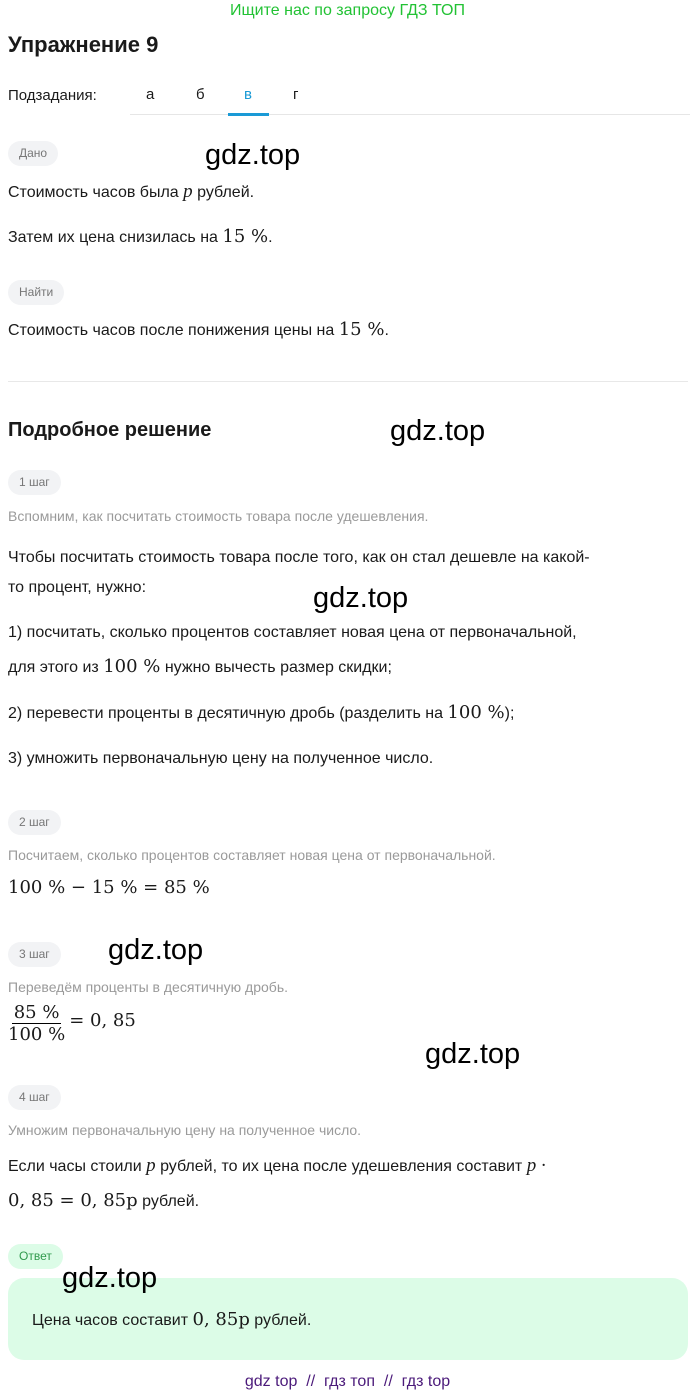 The height and width of the screenshot is (1398, 695). Describe the element at coordinates (77, 587) in the screenshot. I see `step1-p2: то процент, нужно:` at that location.